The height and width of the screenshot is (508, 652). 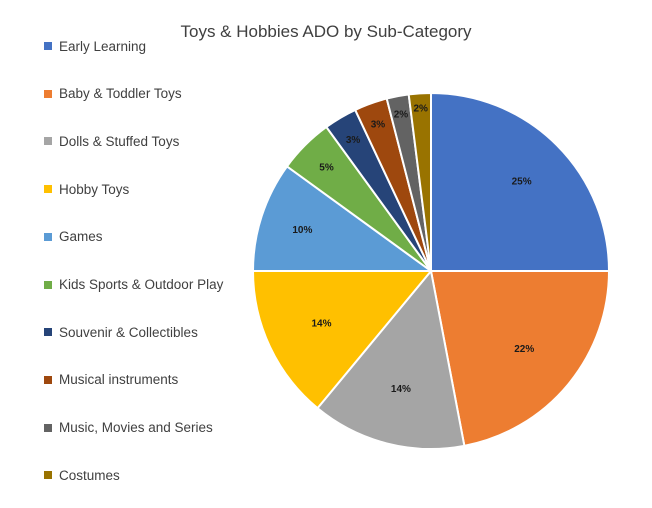 I want to click on legend-item: Hobby Toys, so click(x=86, y=189).